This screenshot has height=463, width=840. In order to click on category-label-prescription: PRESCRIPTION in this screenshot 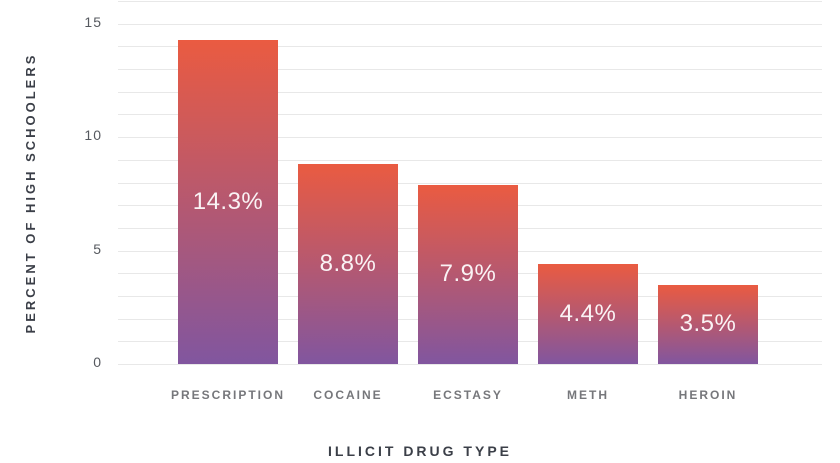, I will do `click(227, 395)`.